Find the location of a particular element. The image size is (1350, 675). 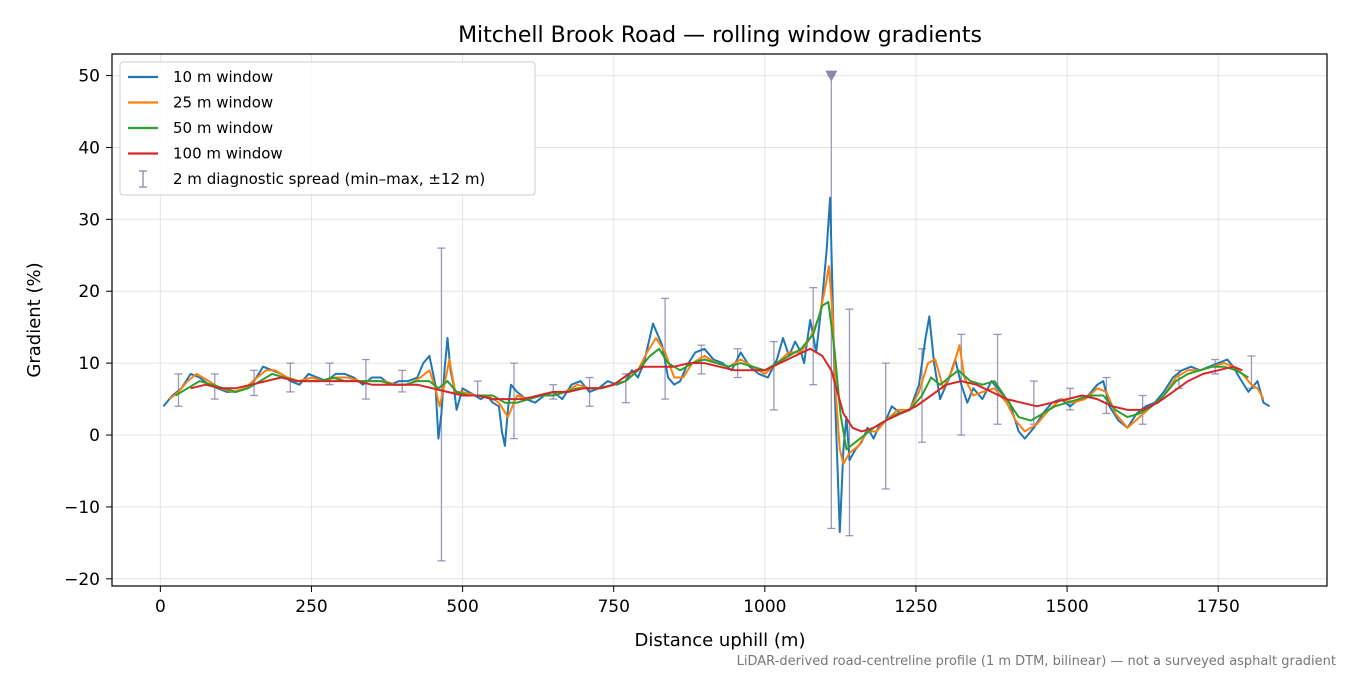

clipped-triangle-marker is located at coordinates (831, 76).